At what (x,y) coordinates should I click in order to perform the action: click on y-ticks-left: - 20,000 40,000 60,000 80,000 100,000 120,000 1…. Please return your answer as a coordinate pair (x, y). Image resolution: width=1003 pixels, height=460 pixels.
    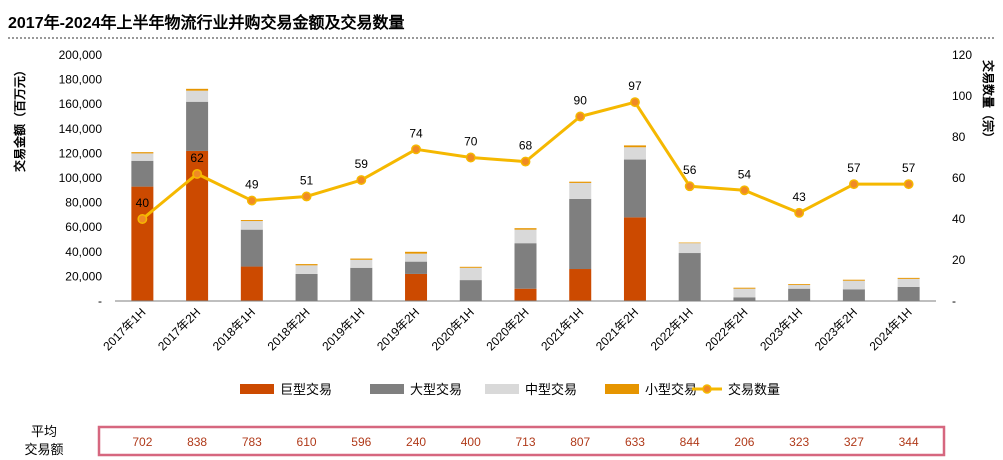
    Looking at the image, I should click on (81, 178).